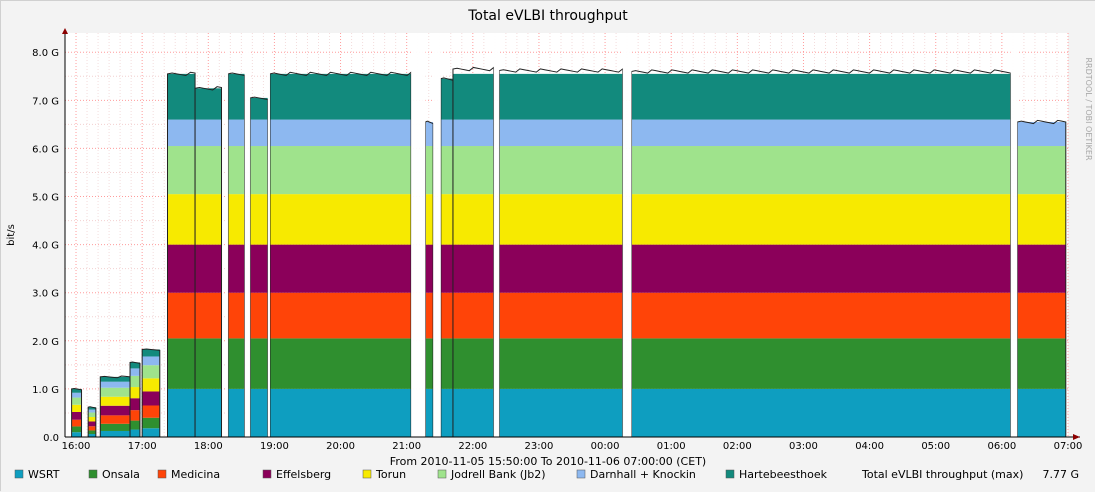 This screenshot has height=492, width=1095. Describe the element at coordinates (643, 474) in the screenshot. I see `legend-label-darnhall-knockin: Darnhall + Knockin` at that location.